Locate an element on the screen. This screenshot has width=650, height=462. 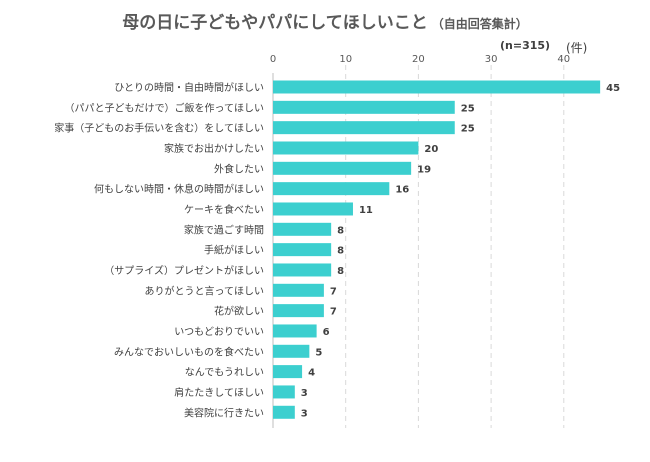
category-label: ケーキを食べたい is located at coordinates (224, 209).